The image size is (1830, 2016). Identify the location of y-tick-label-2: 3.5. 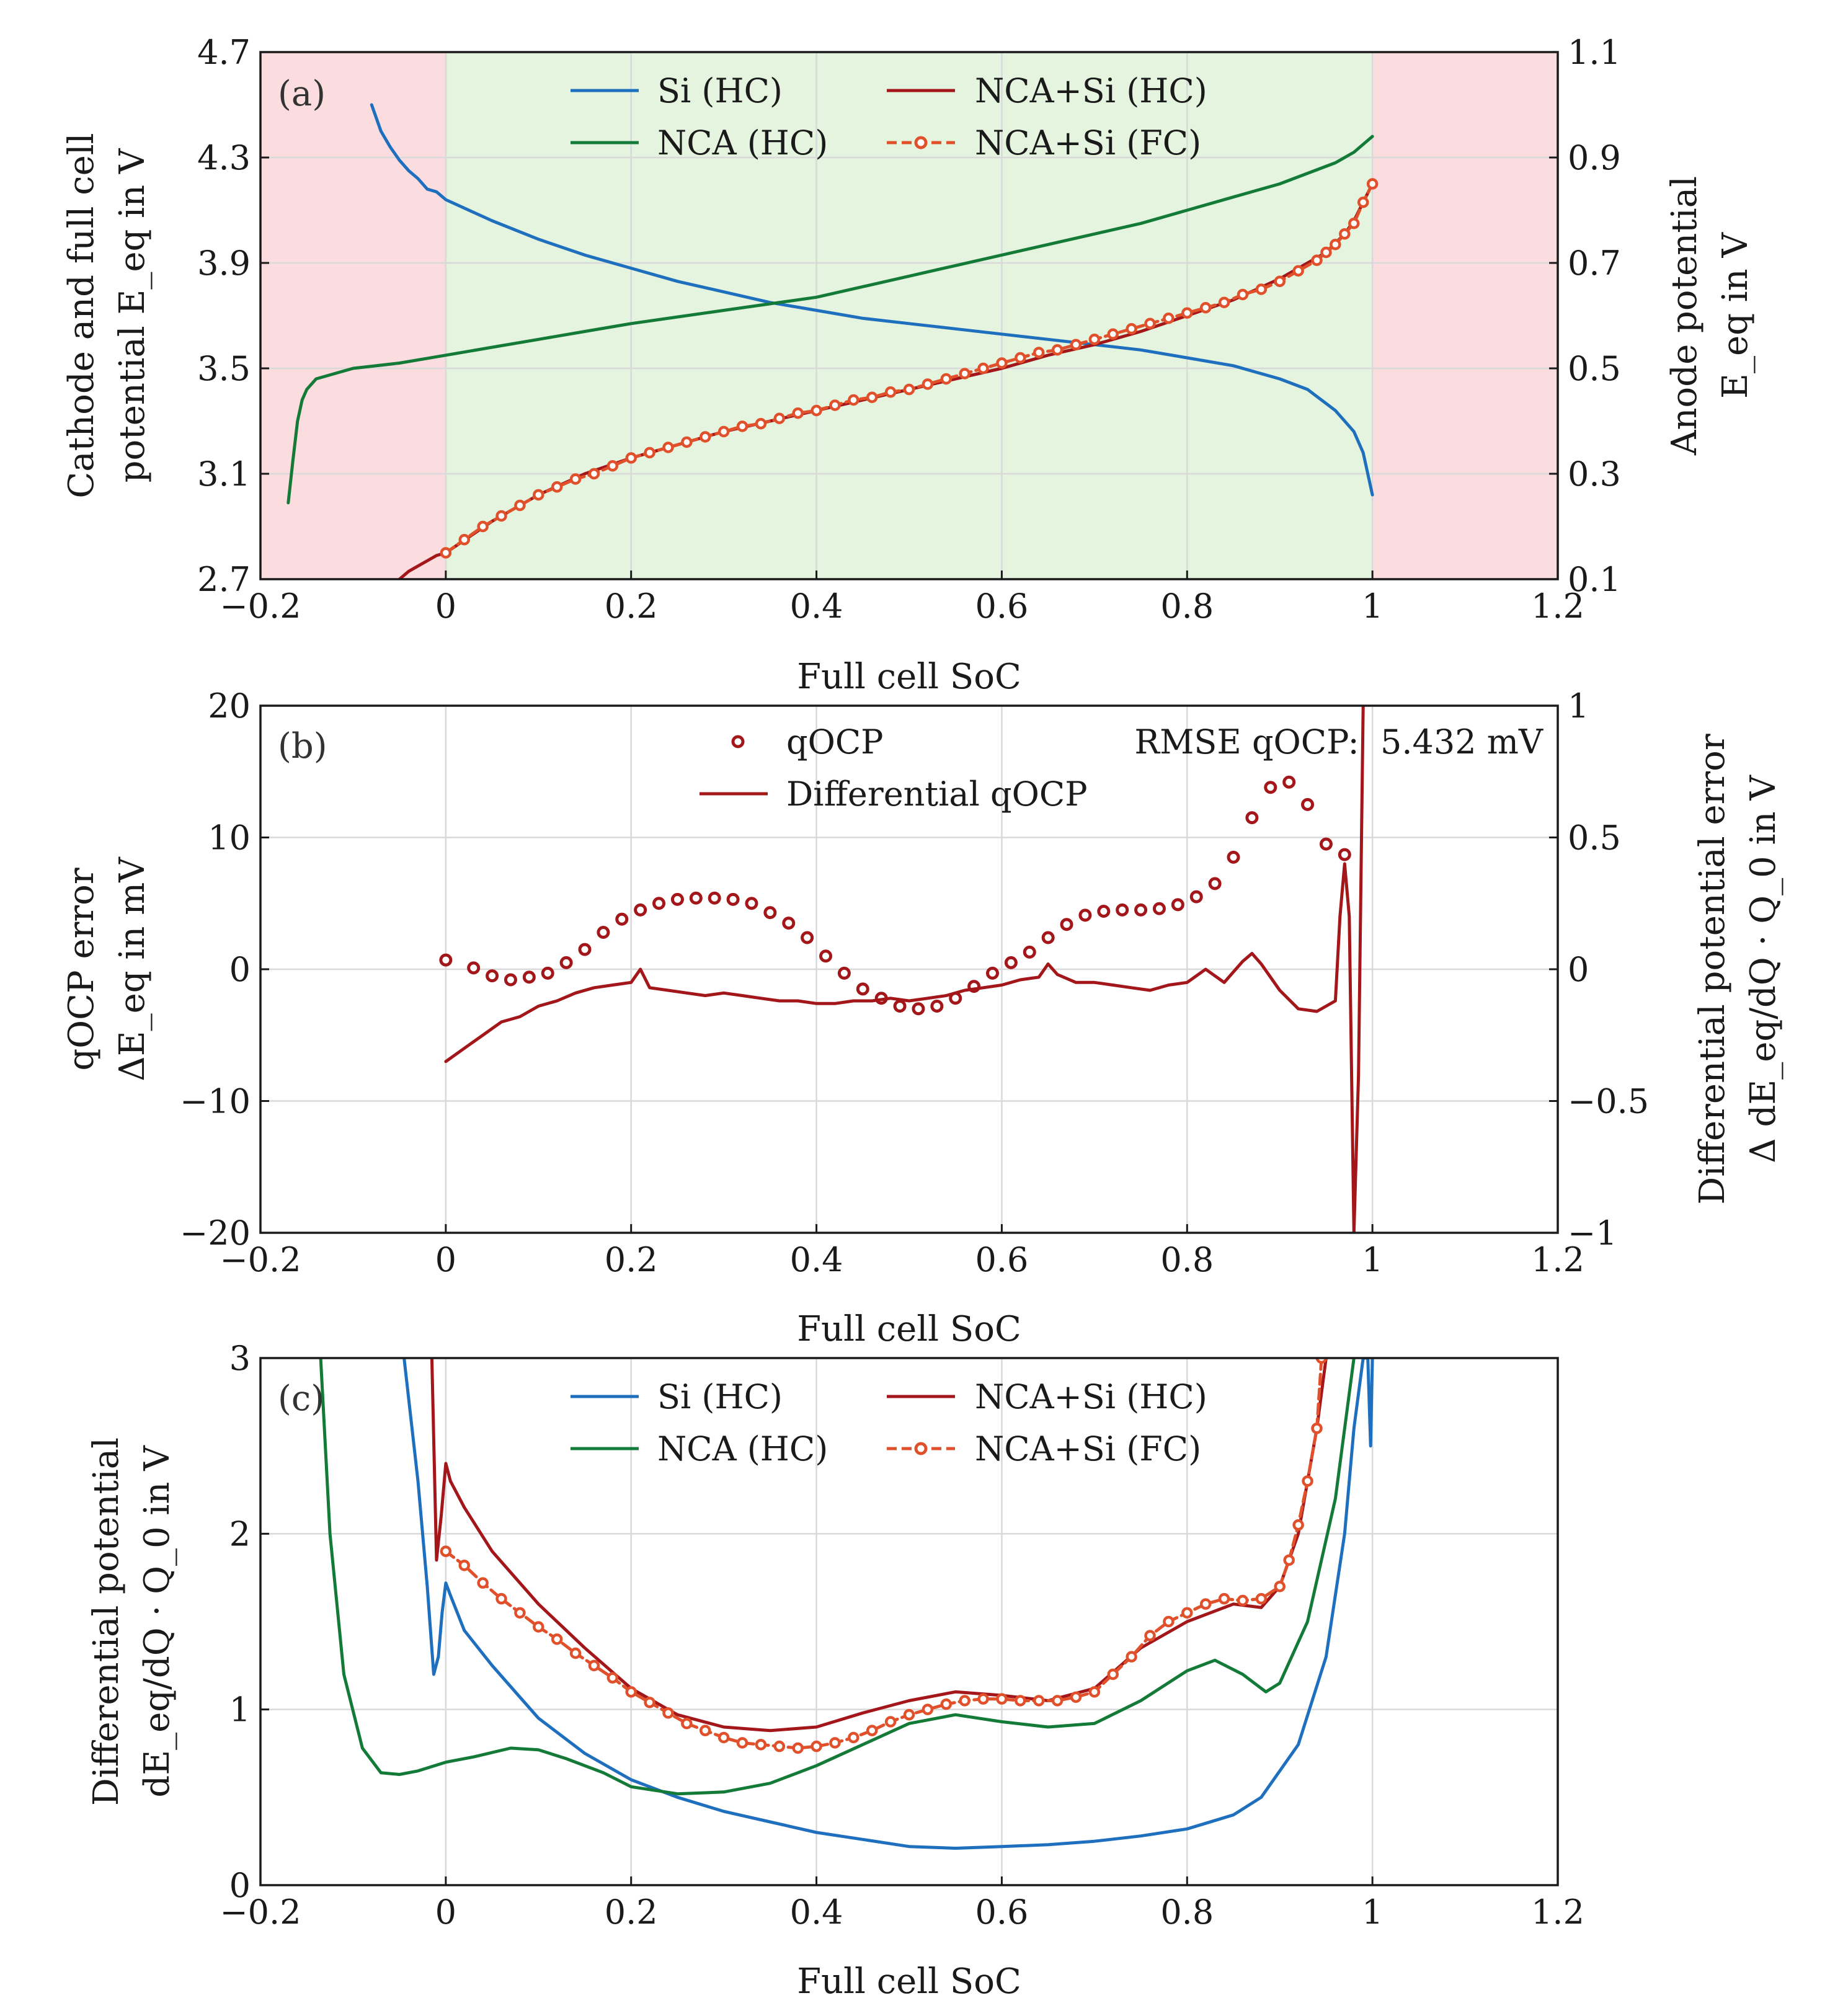
(224, 368).